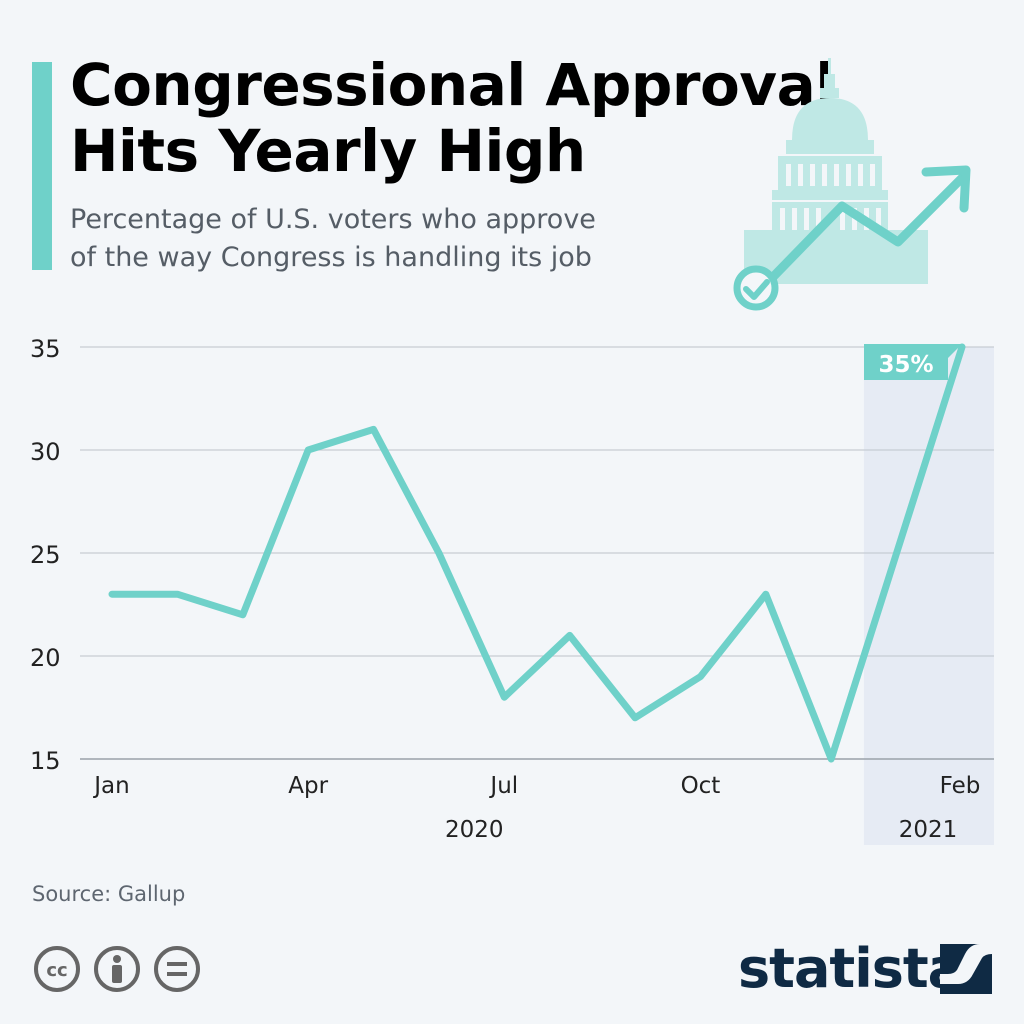 The height and width of the screenshot is (1024, 1024). What do you see at coordinates (852, 184) in the screenshot?
I see `capitol-trend-icon` at bounding box center [852, 184].